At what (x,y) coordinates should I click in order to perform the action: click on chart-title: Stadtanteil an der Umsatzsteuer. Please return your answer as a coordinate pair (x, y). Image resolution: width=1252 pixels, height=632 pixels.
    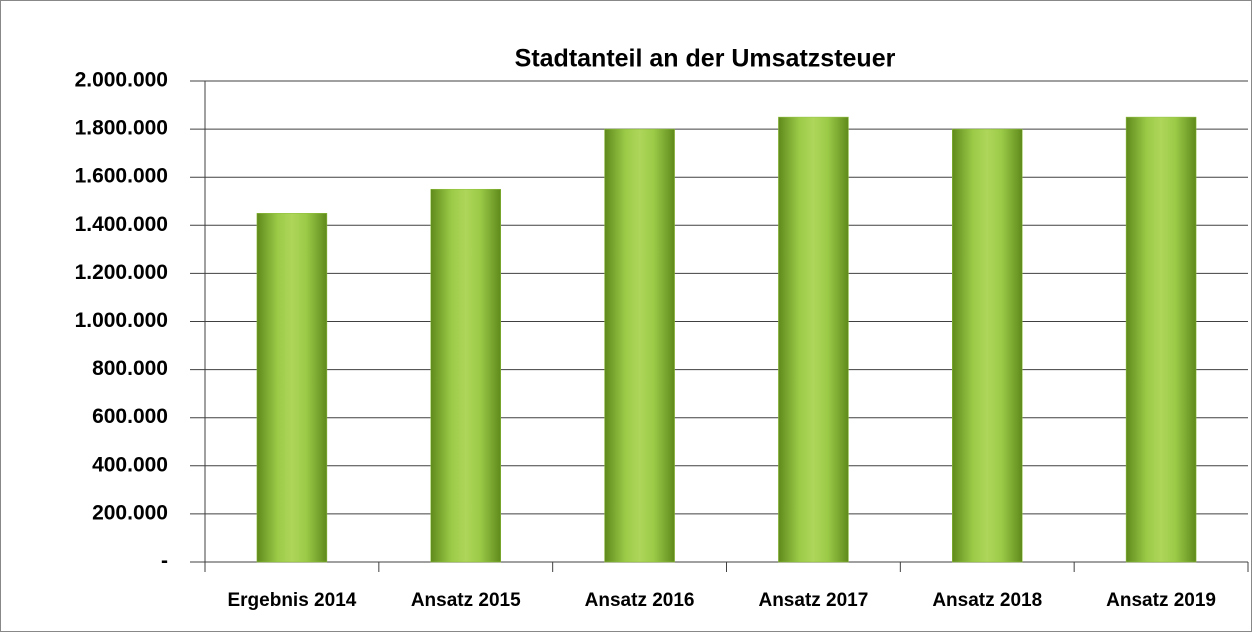
    Looking at the image, I should click on (705, 59).